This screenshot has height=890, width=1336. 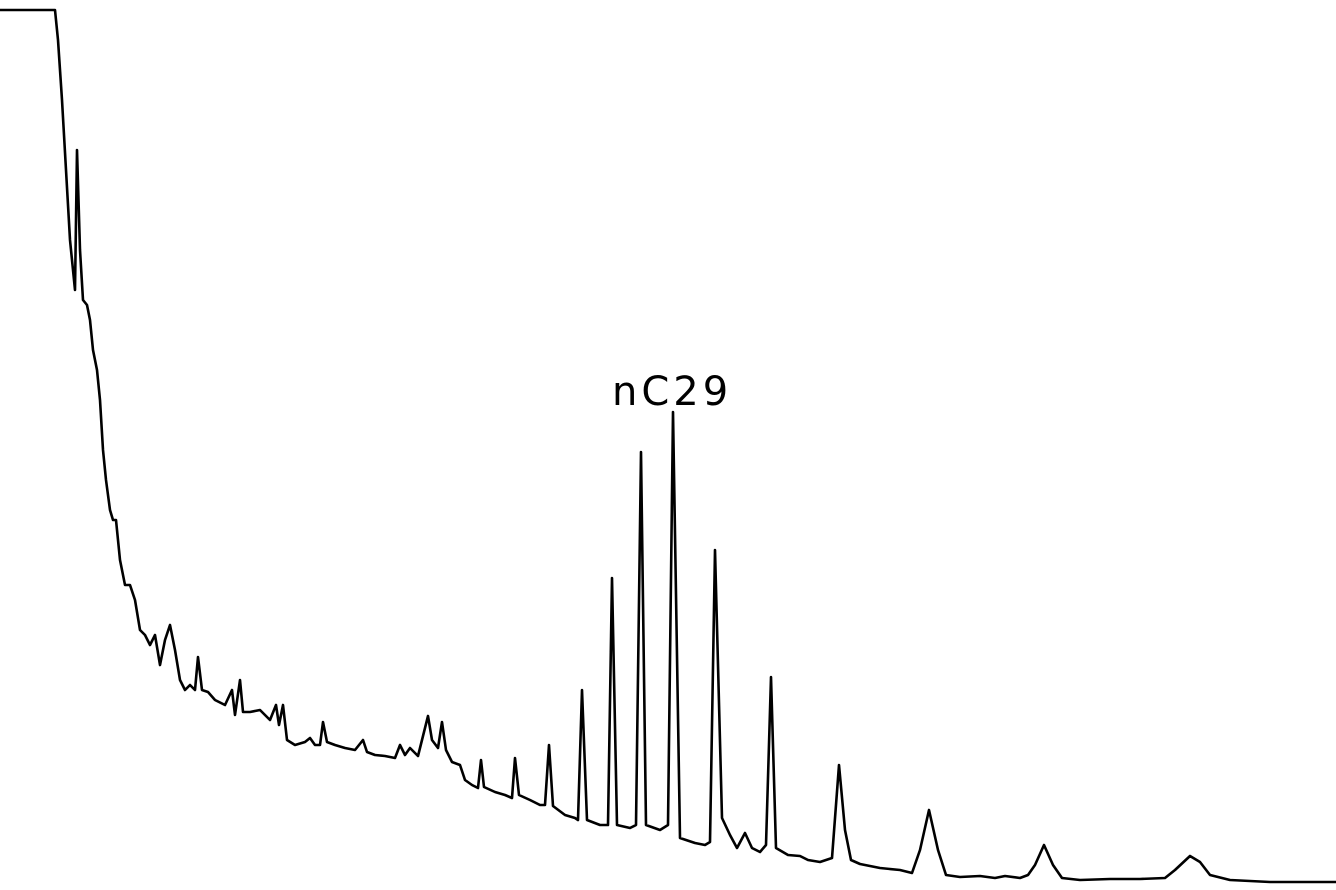 What do you see at coordinates (672, 392) in the screenshot?
I see `peak-label: nC29` at bounding box center [672, 392].